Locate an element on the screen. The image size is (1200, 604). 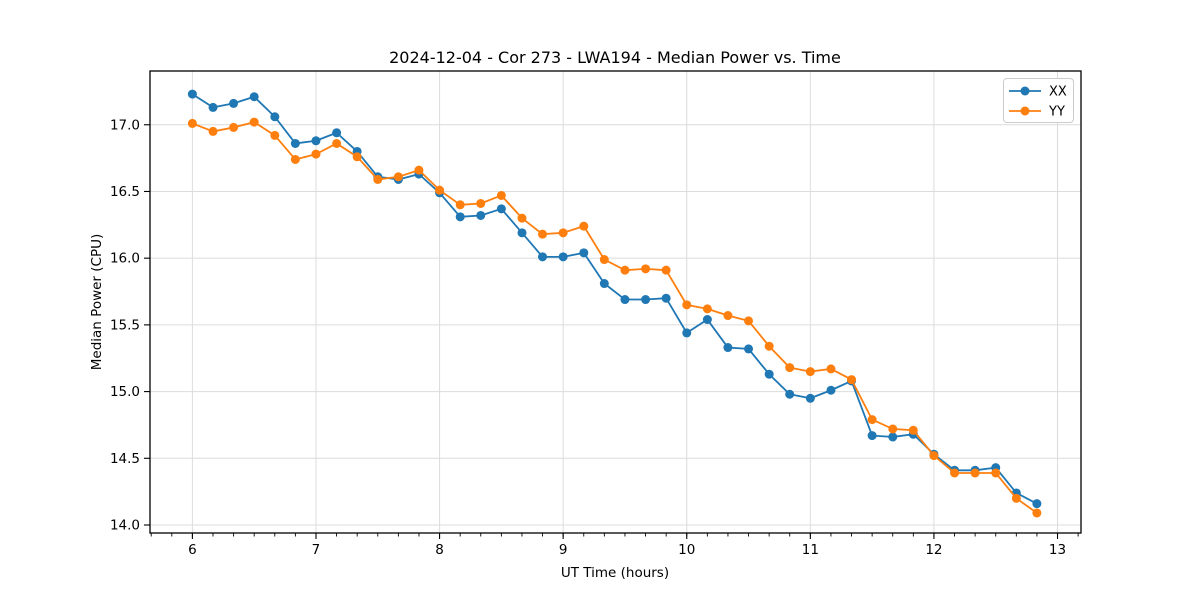
x-tick-label: 9 is located at coordinates (563, 550).